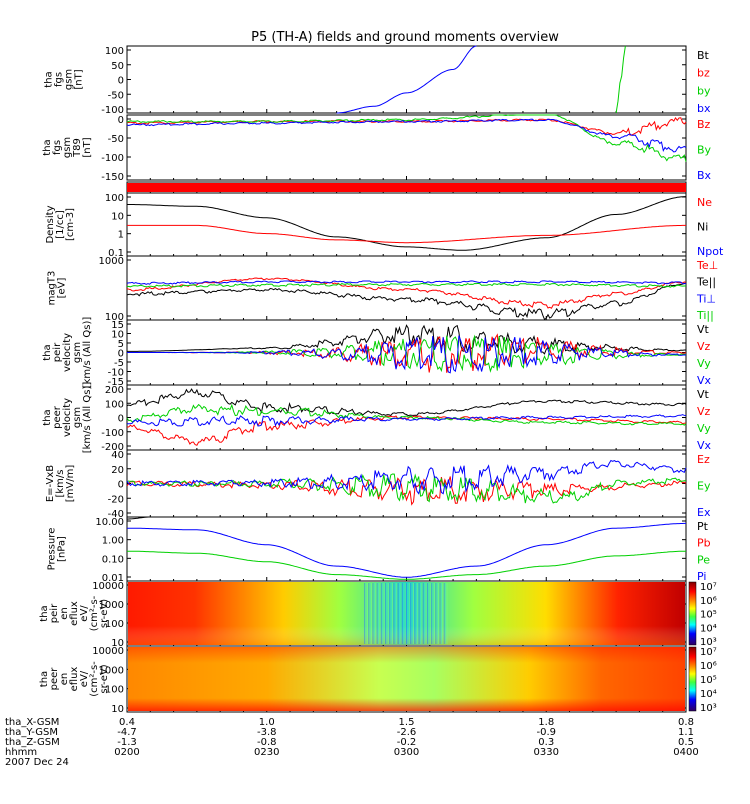 Image resolution: width=750 pixels, height=804 pixels. What do you see at coordinates (87, 147) in the screenshot?
I see `y-axis-label-line: [nT]` at bounding box center [87, 147].